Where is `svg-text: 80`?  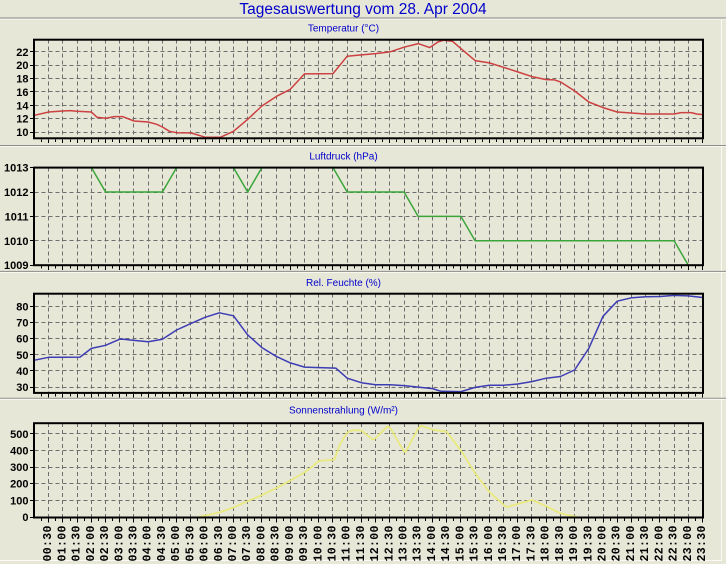
svg-text: 80 is located at coordinates (22, 308).